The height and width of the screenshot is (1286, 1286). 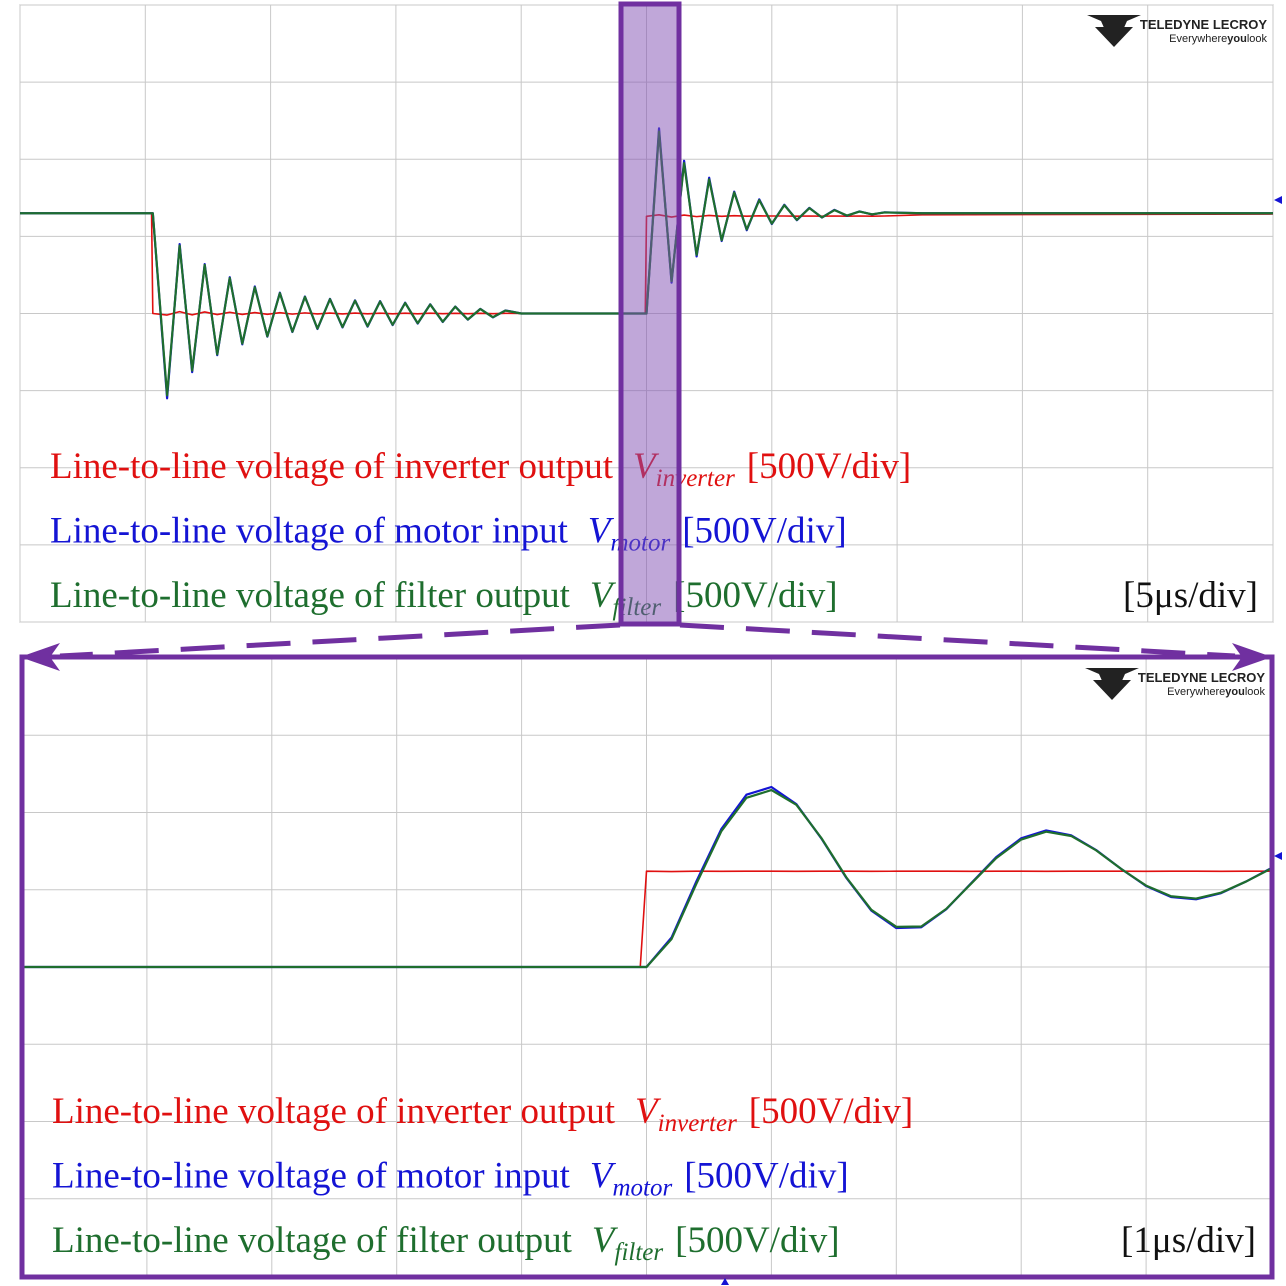 I want to click on legend-subscript: filter, so click(x=639, y=1252).